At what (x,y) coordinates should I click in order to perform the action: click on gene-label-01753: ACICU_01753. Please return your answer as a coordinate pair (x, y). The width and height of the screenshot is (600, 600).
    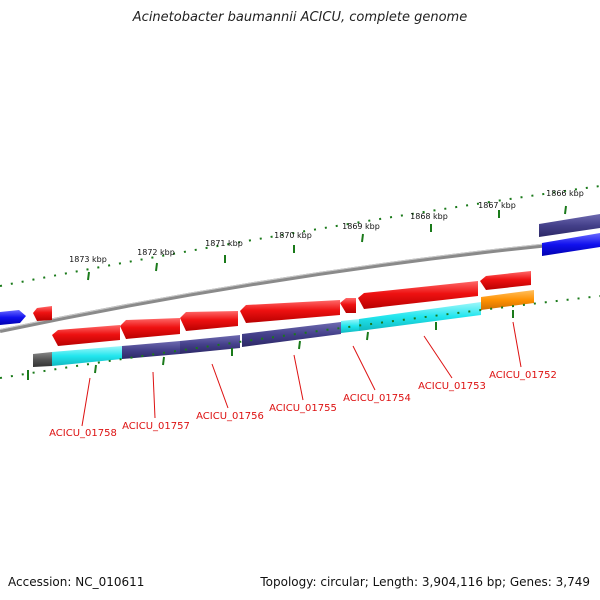
    Looking at the image, I should click on (452, 386).